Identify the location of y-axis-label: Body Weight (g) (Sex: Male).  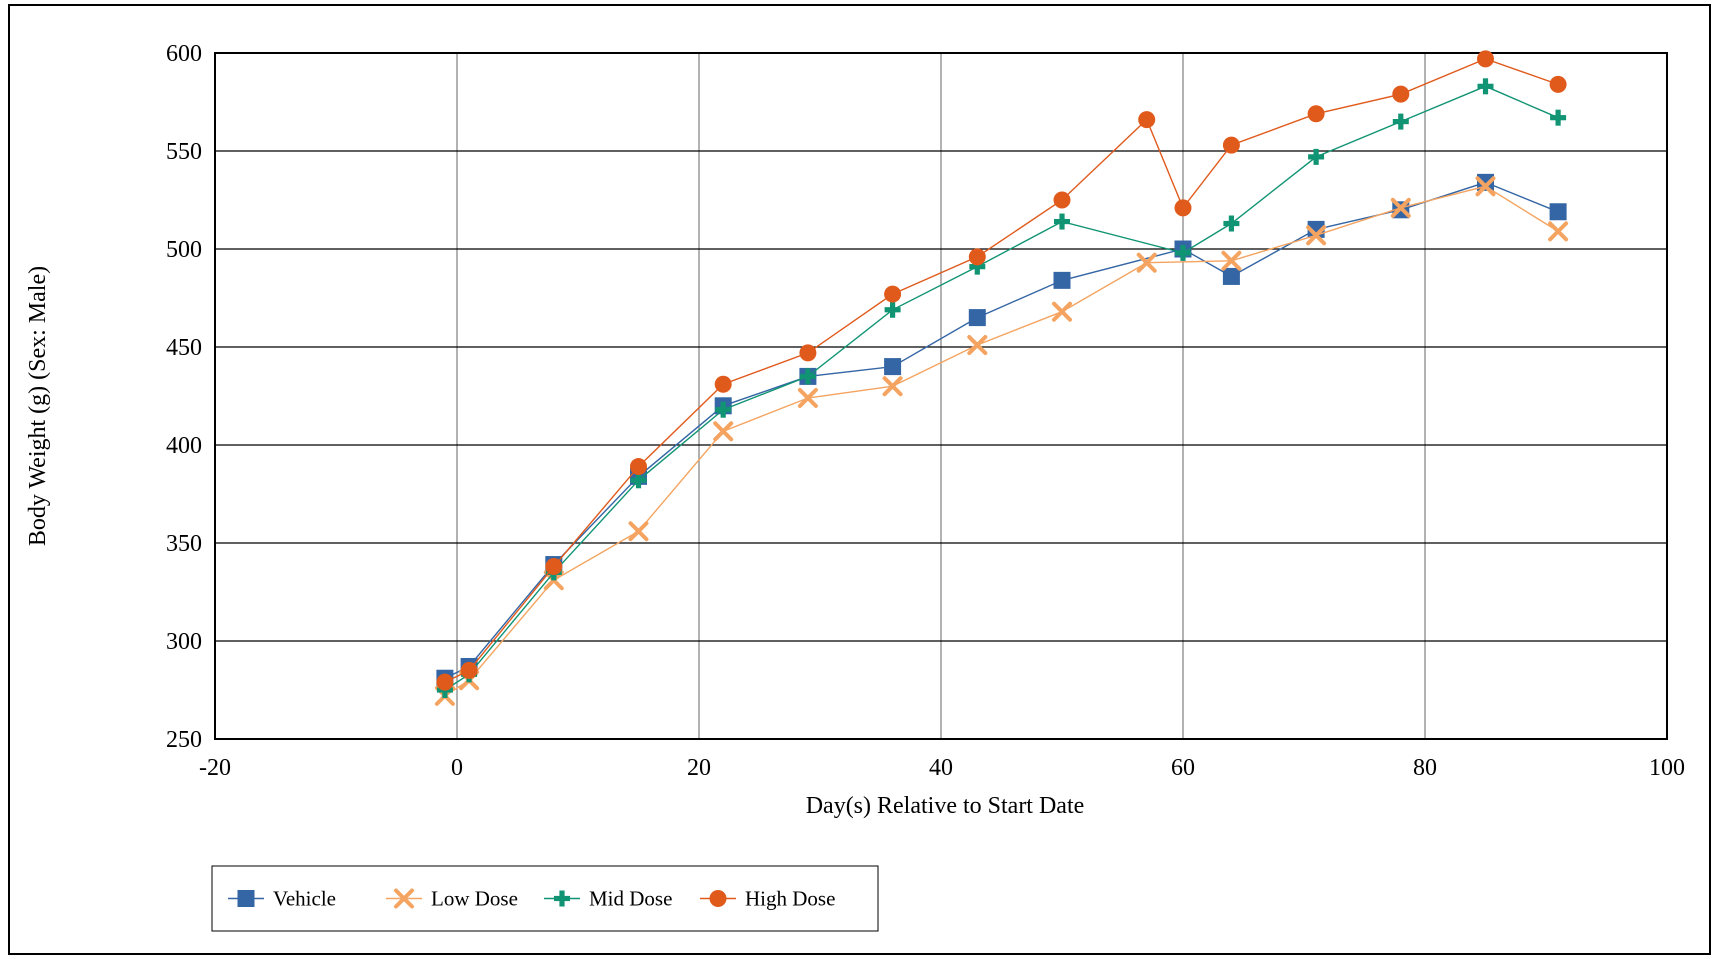
(38, 406).